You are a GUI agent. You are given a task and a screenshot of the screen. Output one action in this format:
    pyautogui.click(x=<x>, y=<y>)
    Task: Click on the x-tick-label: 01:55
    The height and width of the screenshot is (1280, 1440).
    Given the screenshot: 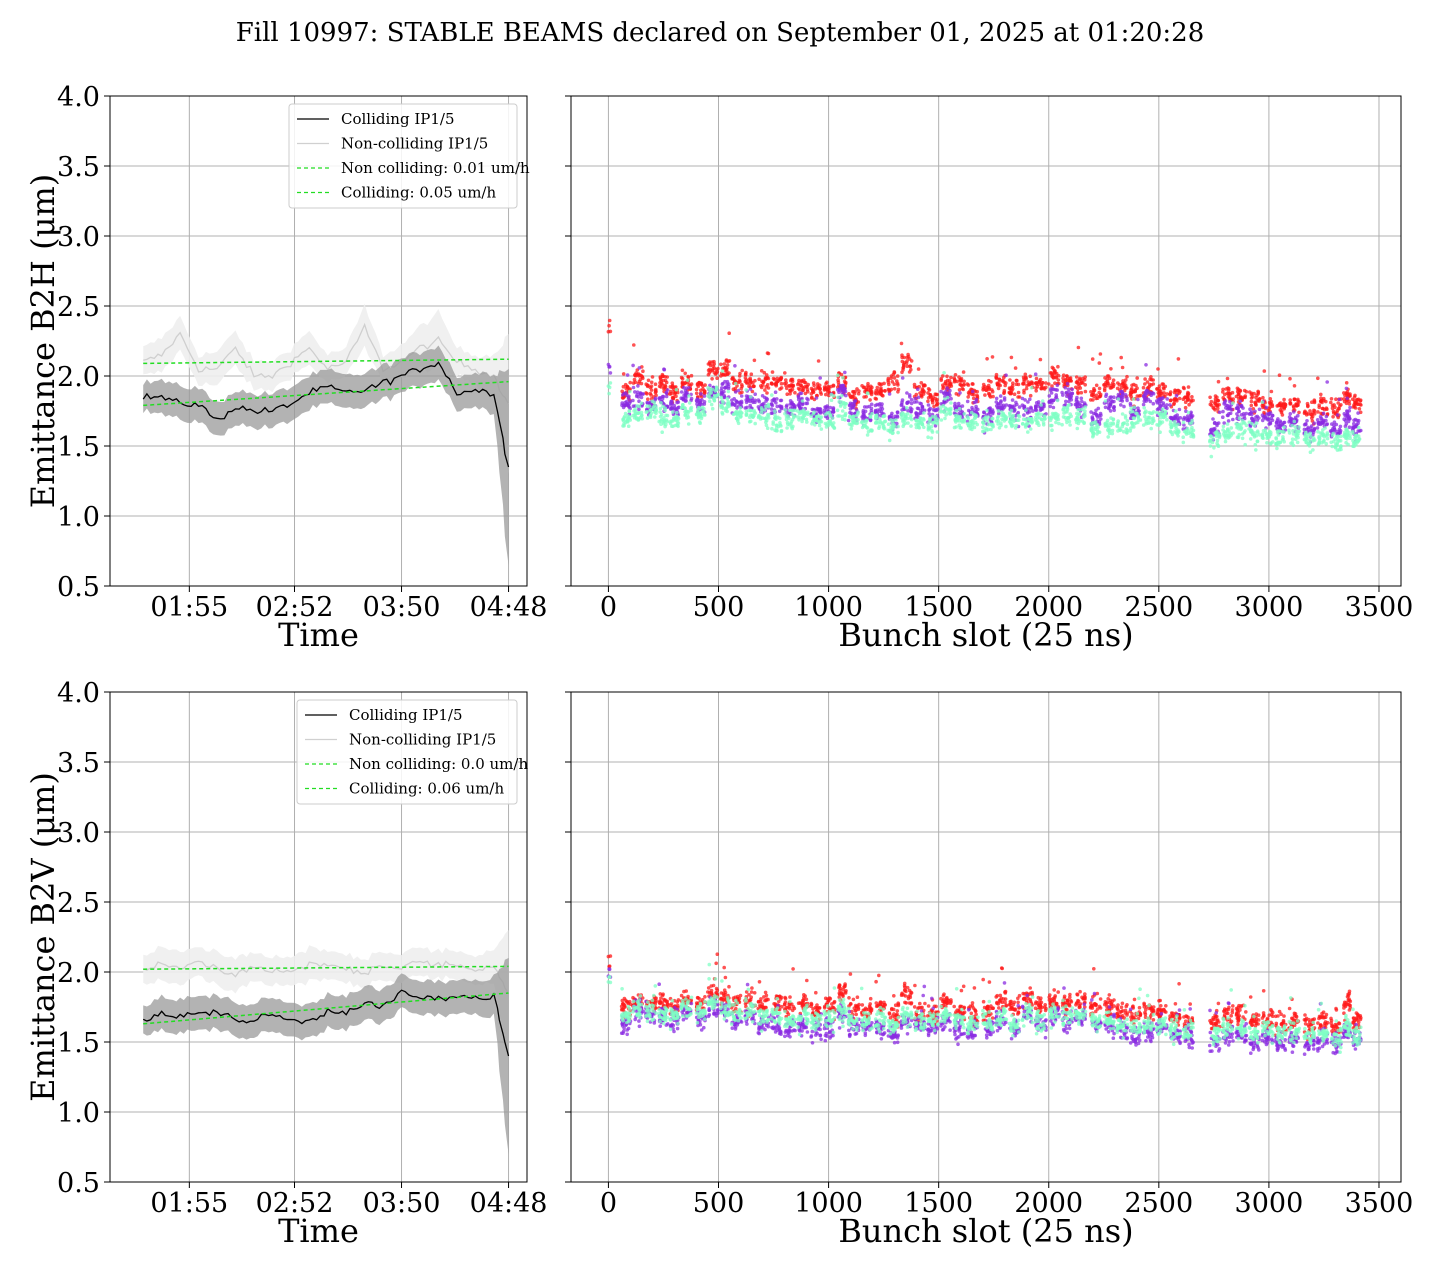 What is the action you would take?
    pyautogui.click(x=189, y=607)
    